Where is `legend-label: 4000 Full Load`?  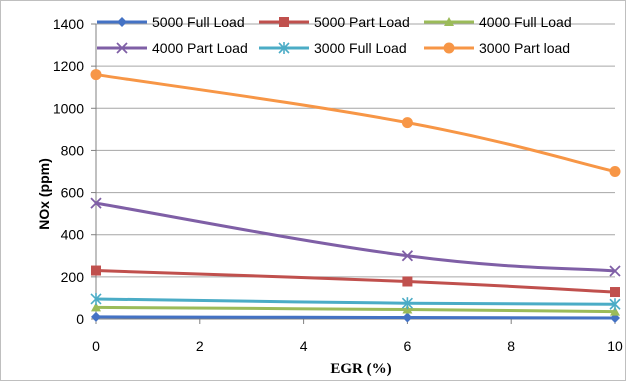 legend-label: 4000 Full Load is located at coordinates (525, 22).